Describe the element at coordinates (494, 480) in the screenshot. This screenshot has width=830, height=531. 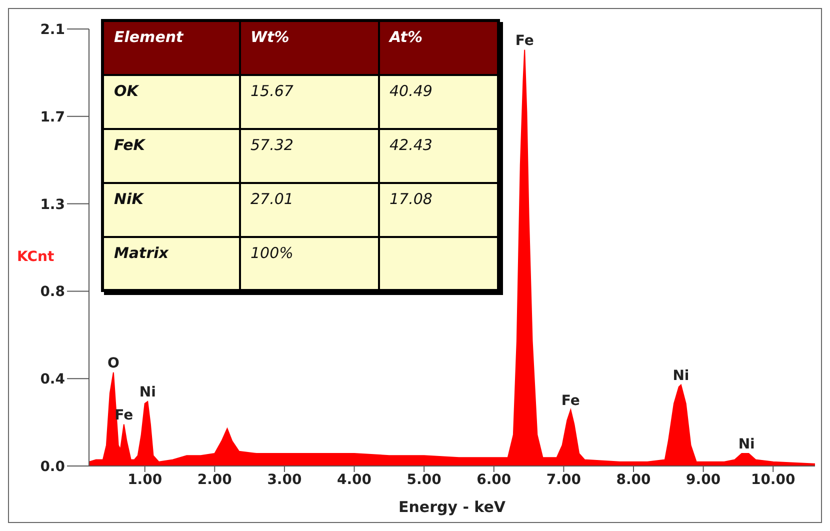
I see `x-tick-label: 6.00` at that location.